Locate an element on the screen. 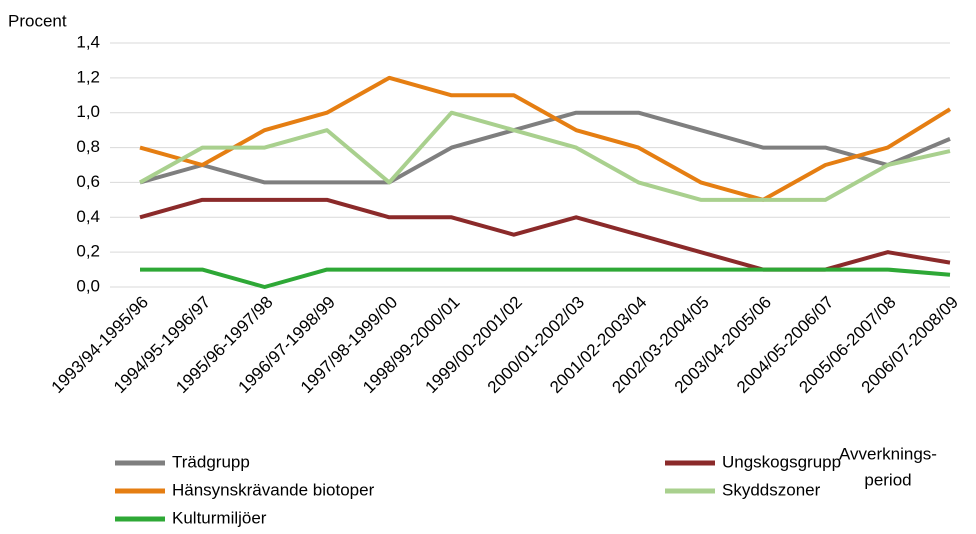 This screenshot has height=534, width=976. y-tick-label: 0,6 is located at coordinates (88, 181).